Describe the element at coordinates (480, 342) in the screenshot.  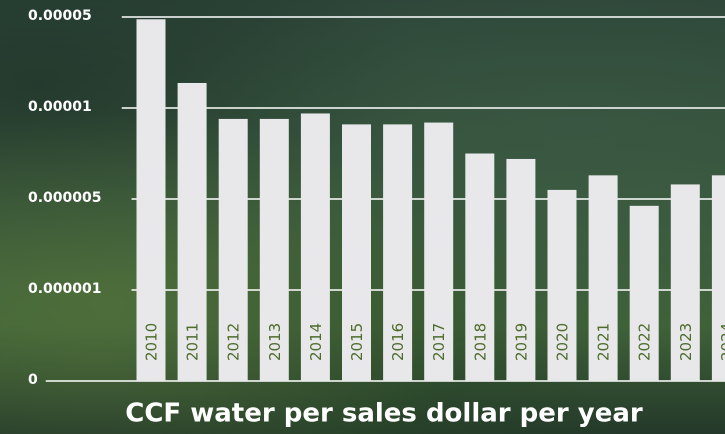
I see `x-tick-label: 2018` at that location.